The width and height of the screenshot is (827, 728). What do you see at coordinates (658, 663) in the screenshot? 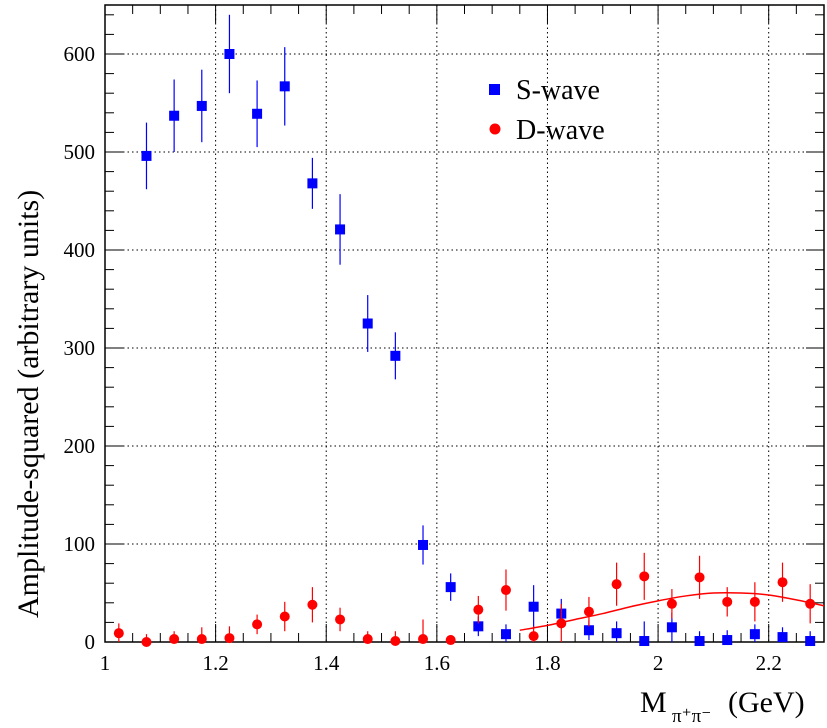
I see `x-tick-label: 2` at bounding box center [658, 663].